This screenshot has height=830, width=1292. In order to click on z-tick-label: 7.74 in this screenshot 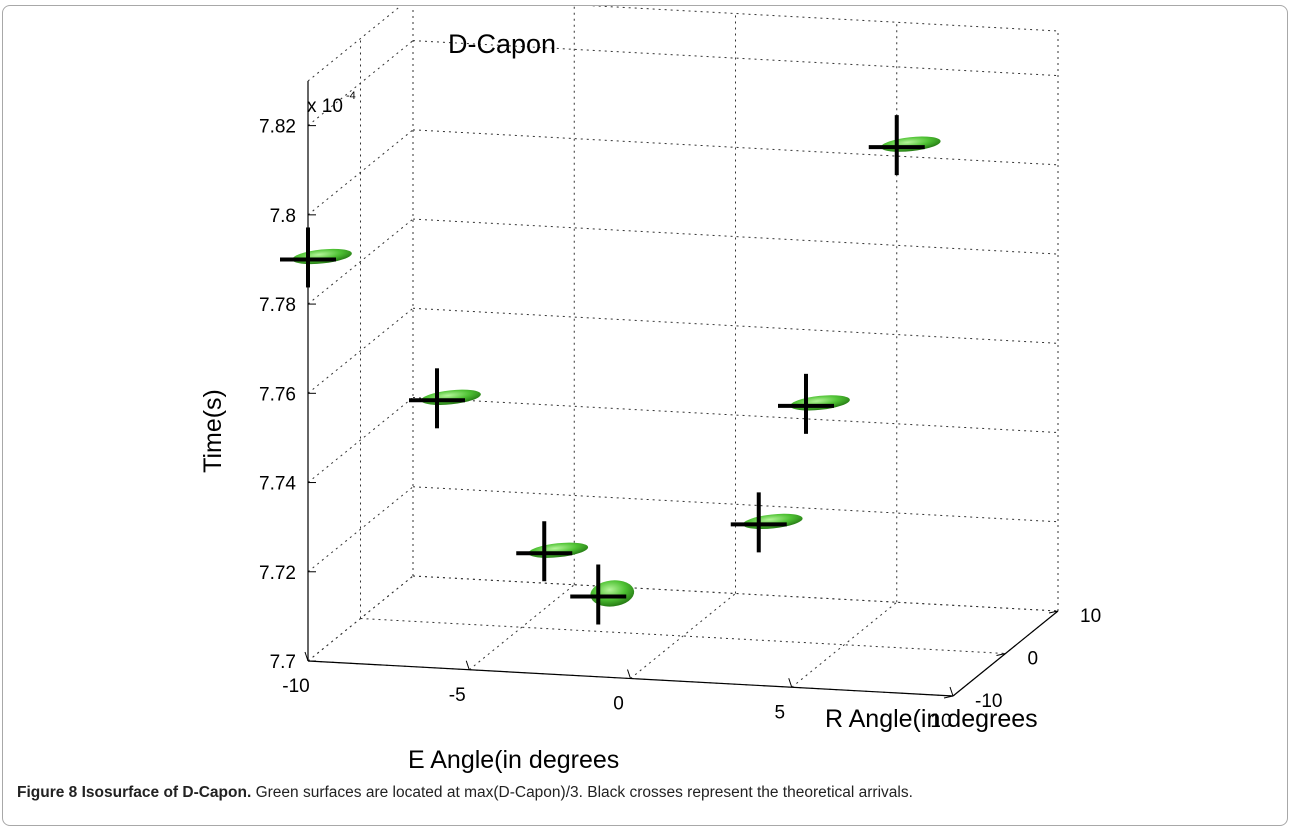, I will do `click(277, 484)`.